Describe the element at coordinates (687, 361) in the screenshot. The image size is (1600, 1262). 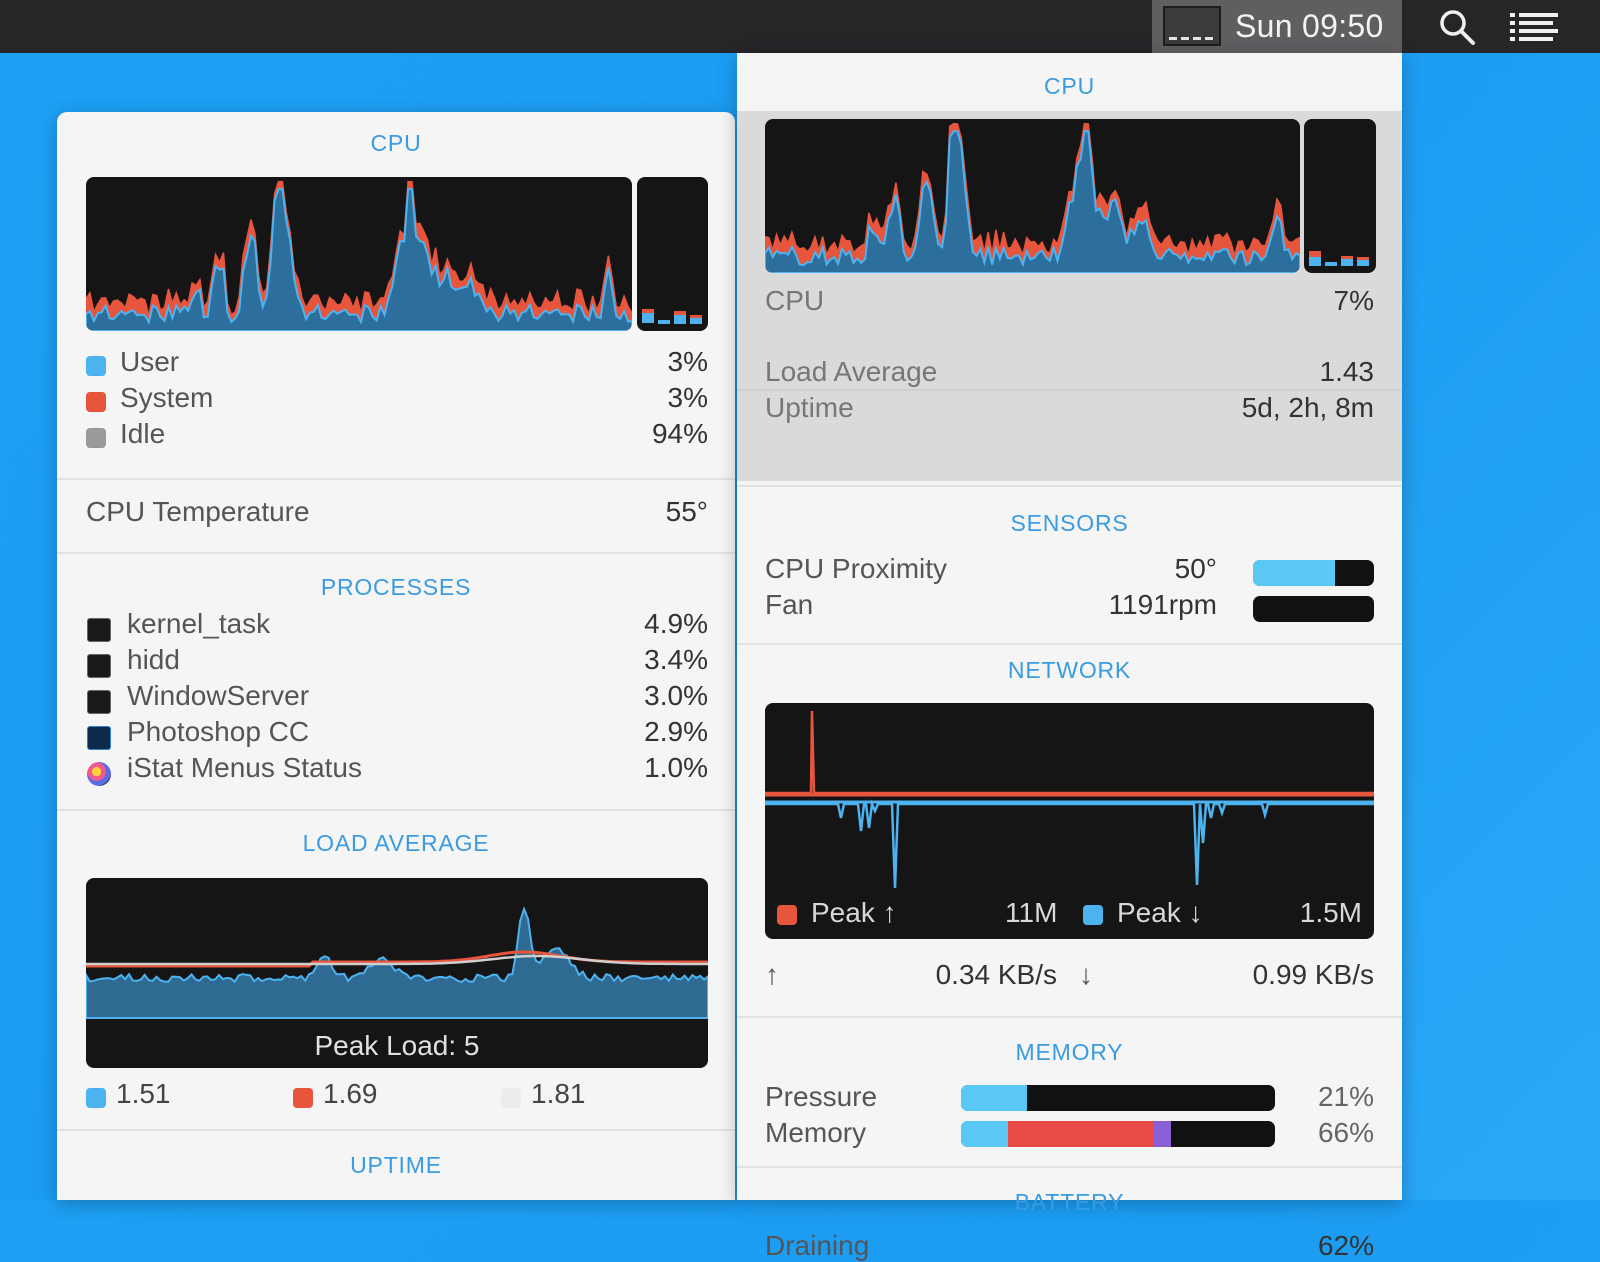
I see `user-value: 3%` at that location.